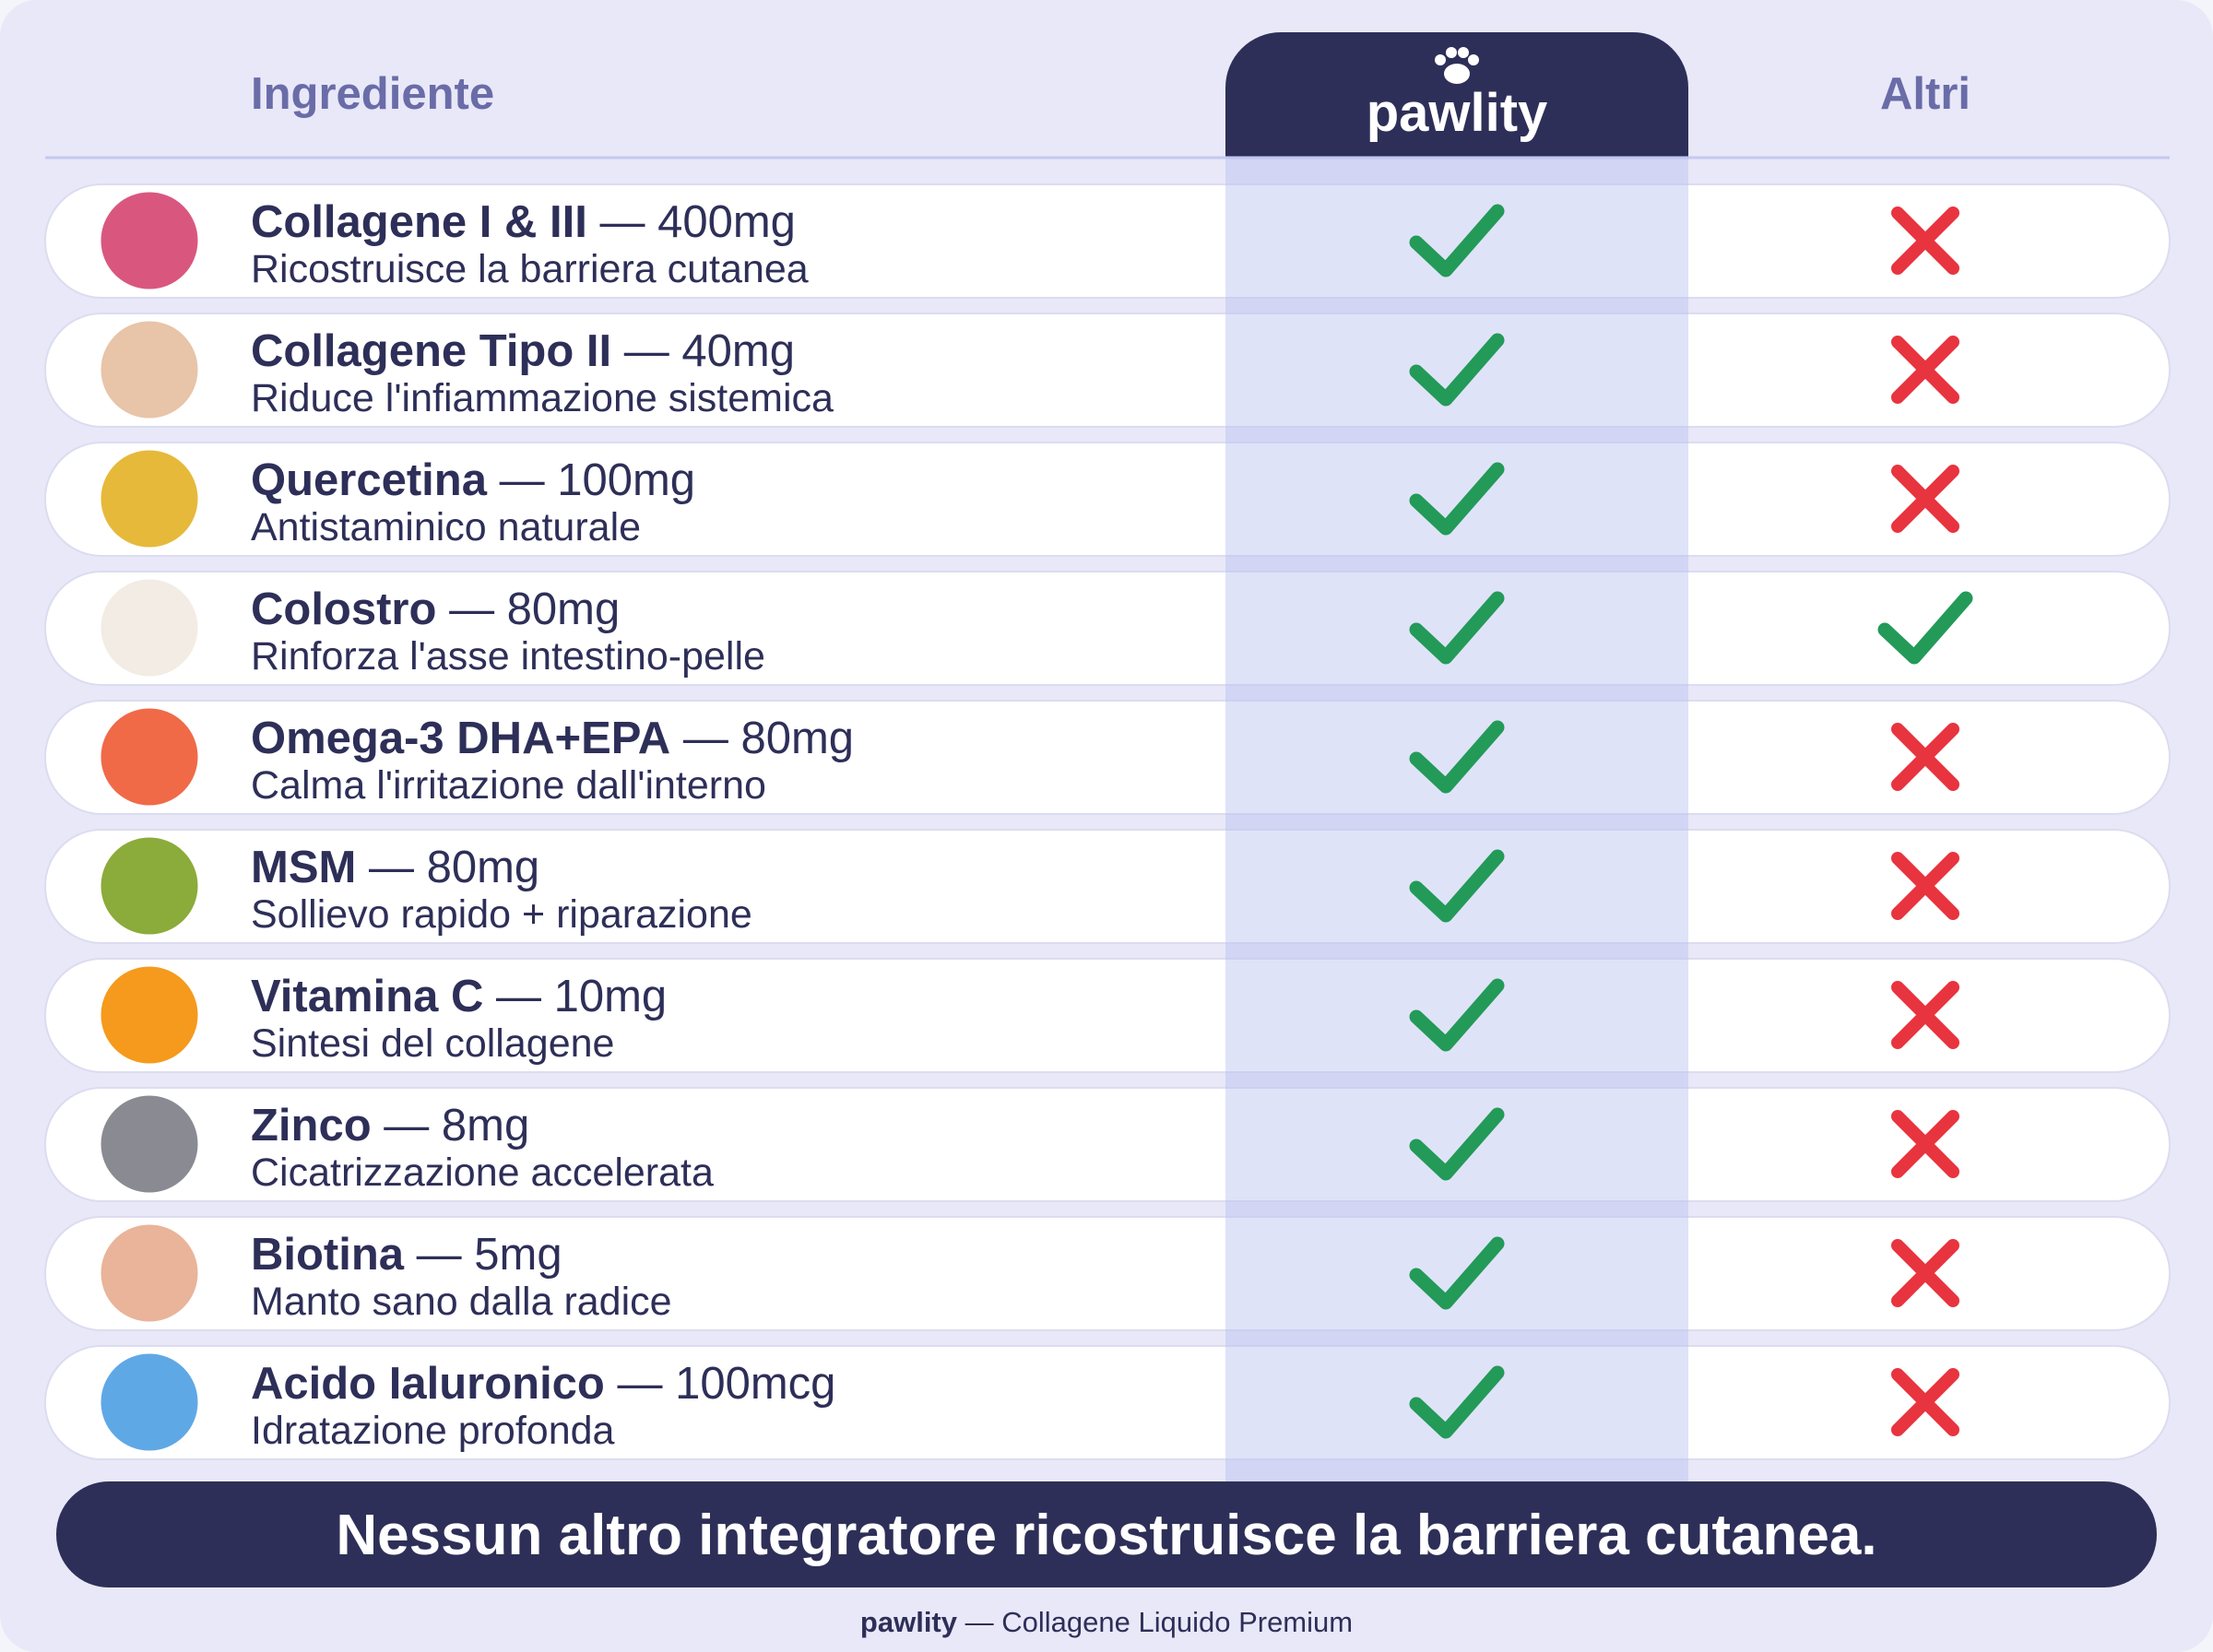  I want to click on ingredient-name: Acido Ialuronico, so click(428, 1384).